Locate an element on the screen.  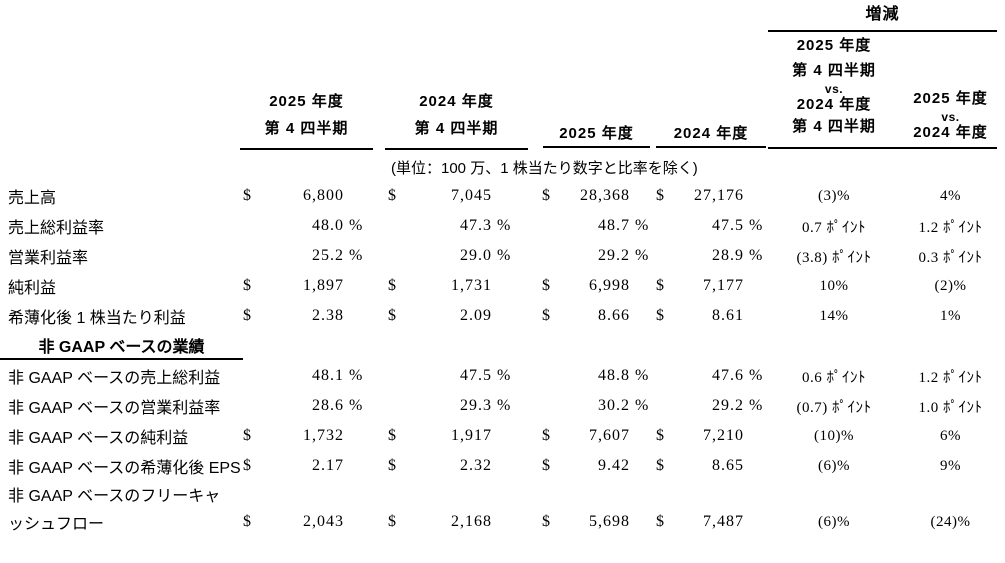
column-header-fy2024-q4: 2024 年度 第 4 四半期 is located at coordinates (456, 119).